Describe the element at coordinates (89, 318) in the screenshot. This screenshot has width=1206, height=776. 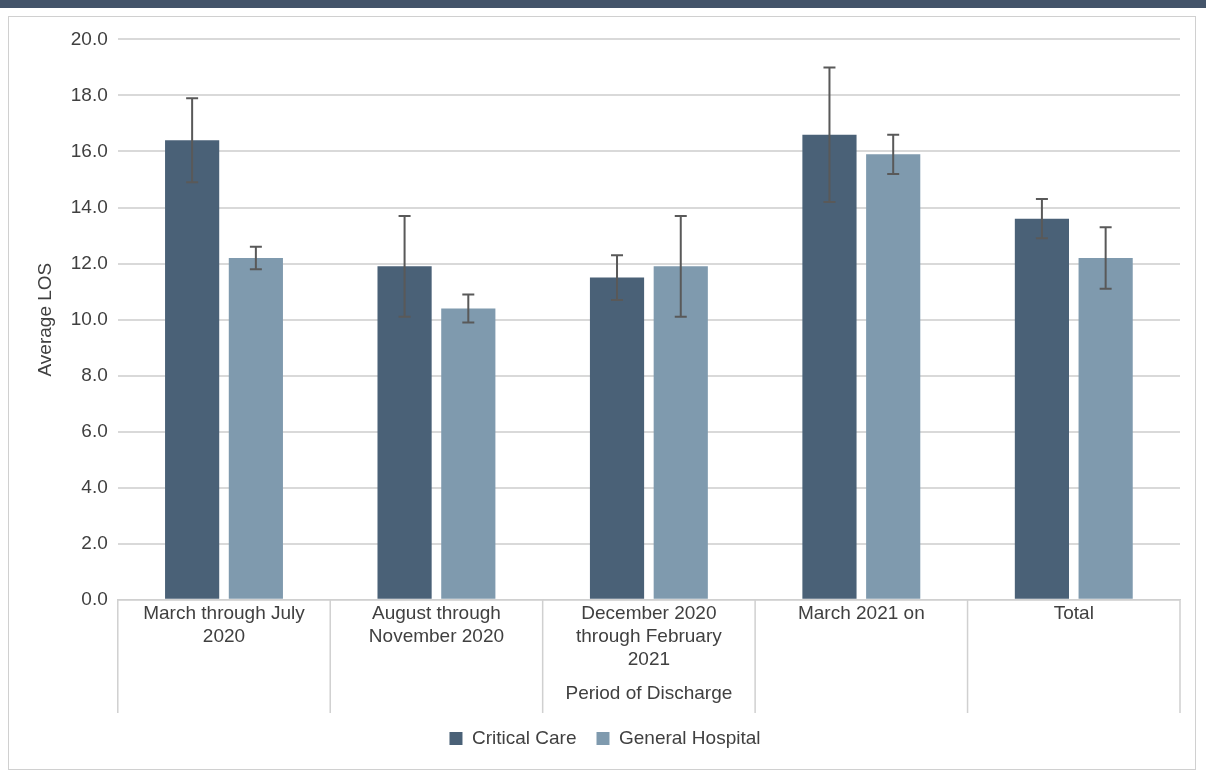
I see `y-tick-label: 10.0` at that location.